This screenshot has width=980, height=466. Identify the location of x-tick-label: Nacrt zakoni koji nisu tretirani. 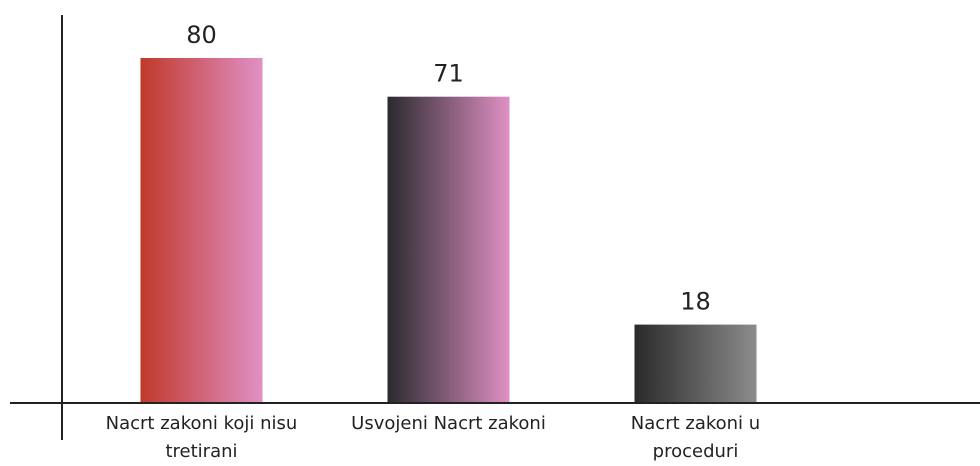
(201, 437).